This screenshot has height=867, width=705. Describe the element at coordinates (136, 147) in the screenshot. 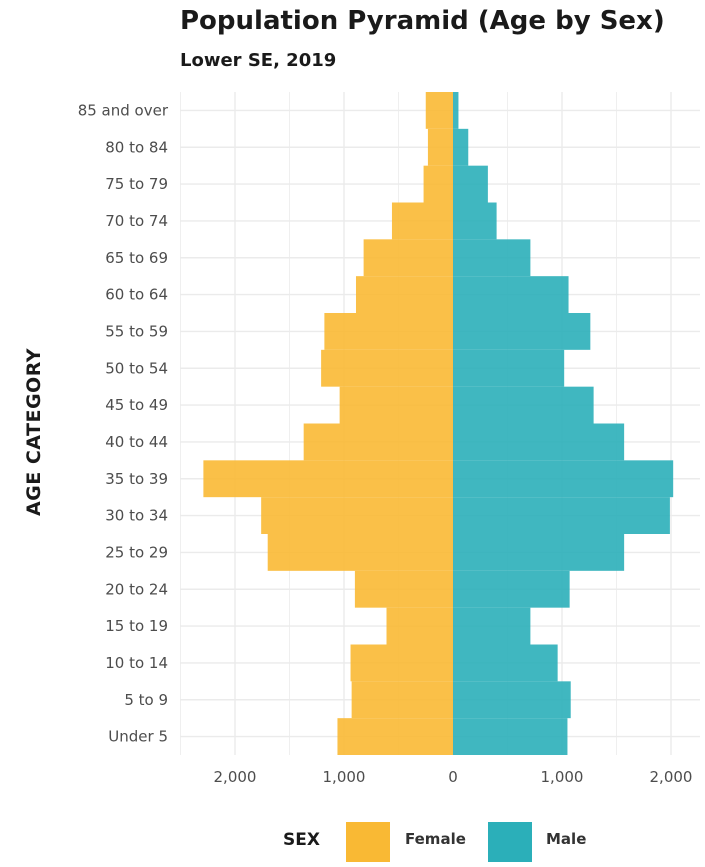

I see `y-tick-label: 80 to 84` at that location.